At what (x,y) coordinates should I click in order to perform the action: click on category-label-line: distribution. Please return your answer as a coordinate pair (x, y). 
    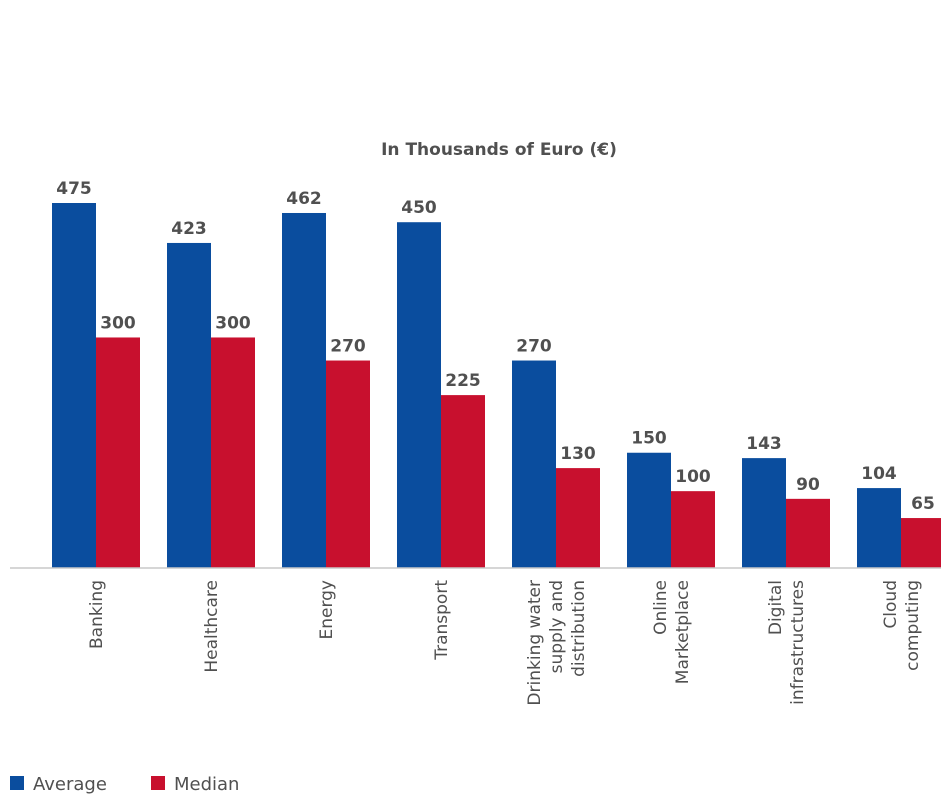
    Looking at the image, I should click on (579, 628).